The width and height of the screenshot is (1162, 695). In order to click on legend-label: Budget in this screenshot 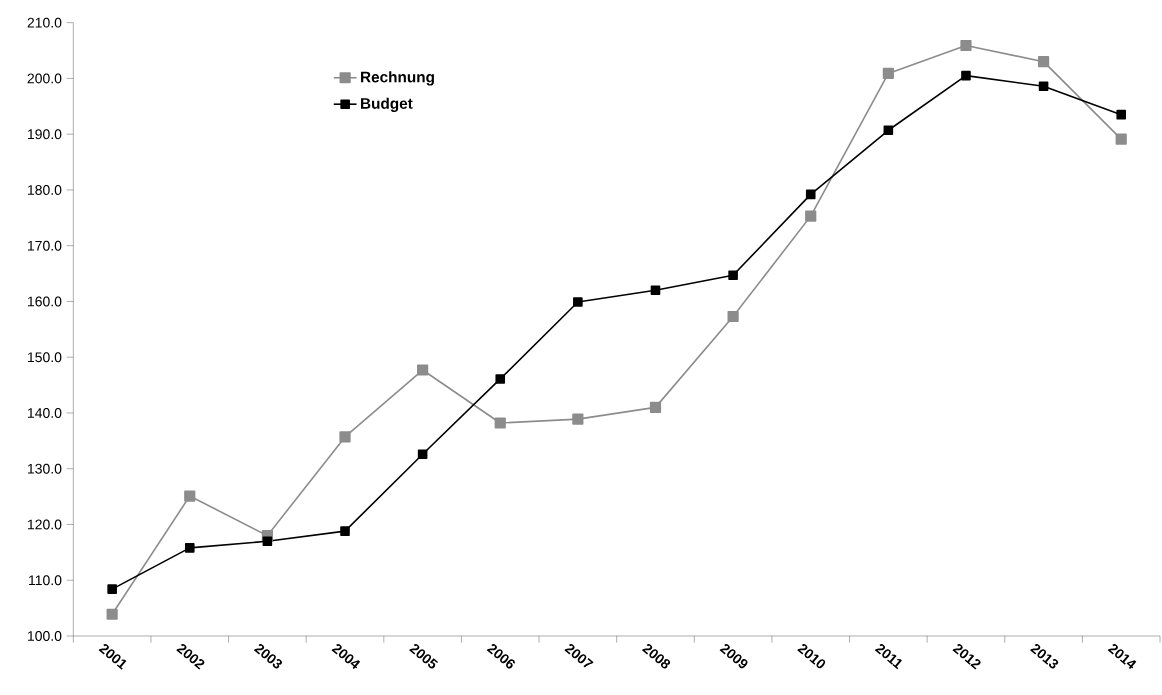, I will do `click(387, 105)`.